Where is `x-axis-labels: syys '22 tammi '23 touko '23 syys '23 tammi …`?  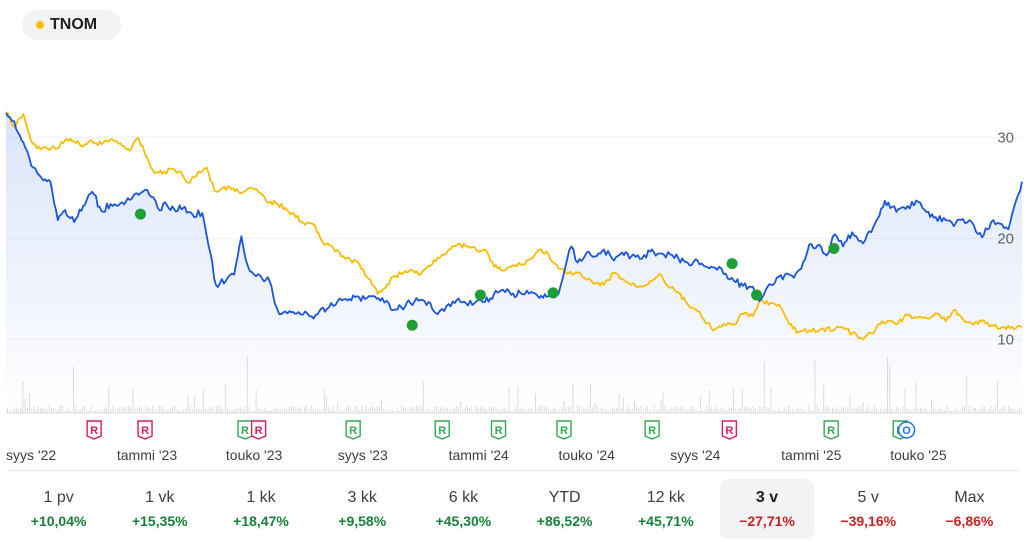
x-axis-labels: syys '22 tammi '23 touko '23 syys '23 tammi … is located at coordinates (476, 455).